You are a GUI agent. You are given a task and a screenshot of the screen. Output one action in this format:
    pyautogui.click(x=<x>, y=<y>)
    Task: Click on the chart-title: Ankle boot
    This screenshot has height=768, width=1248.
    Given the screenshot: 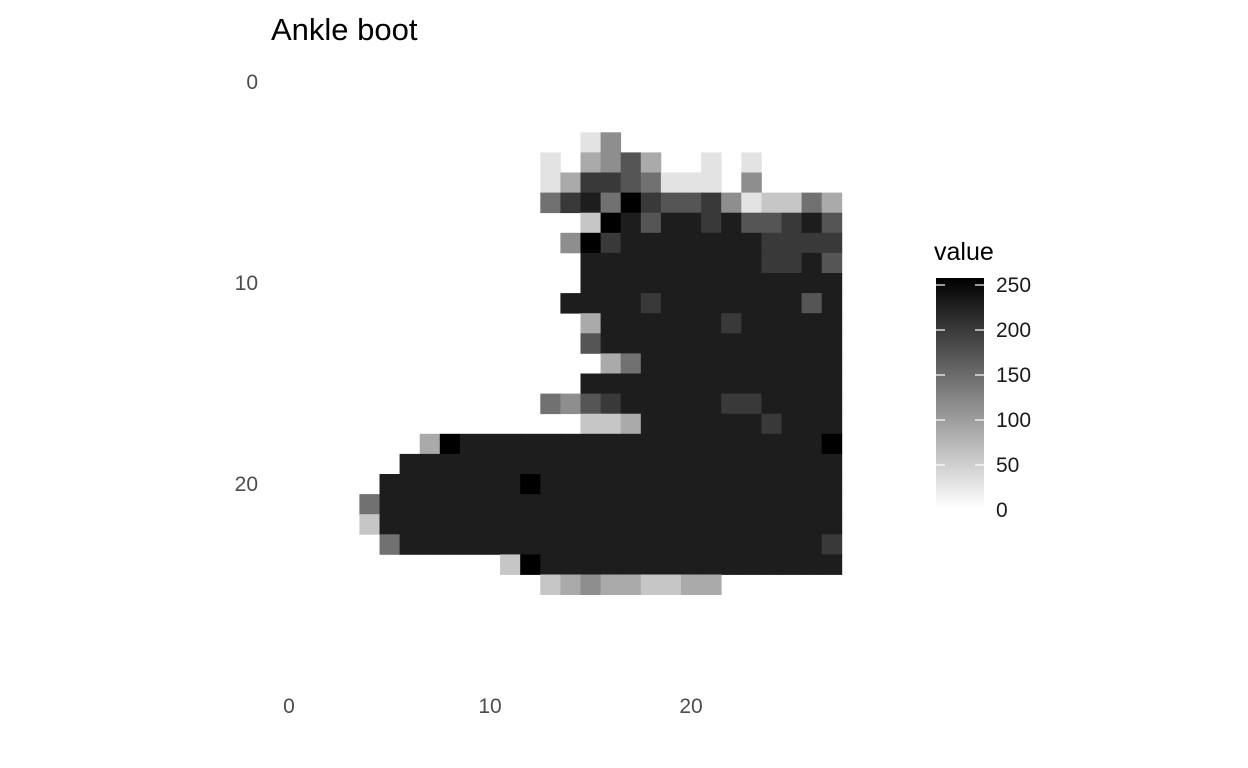 What is the action you would take?
    pyautogui.click(x=344, y=29)
    